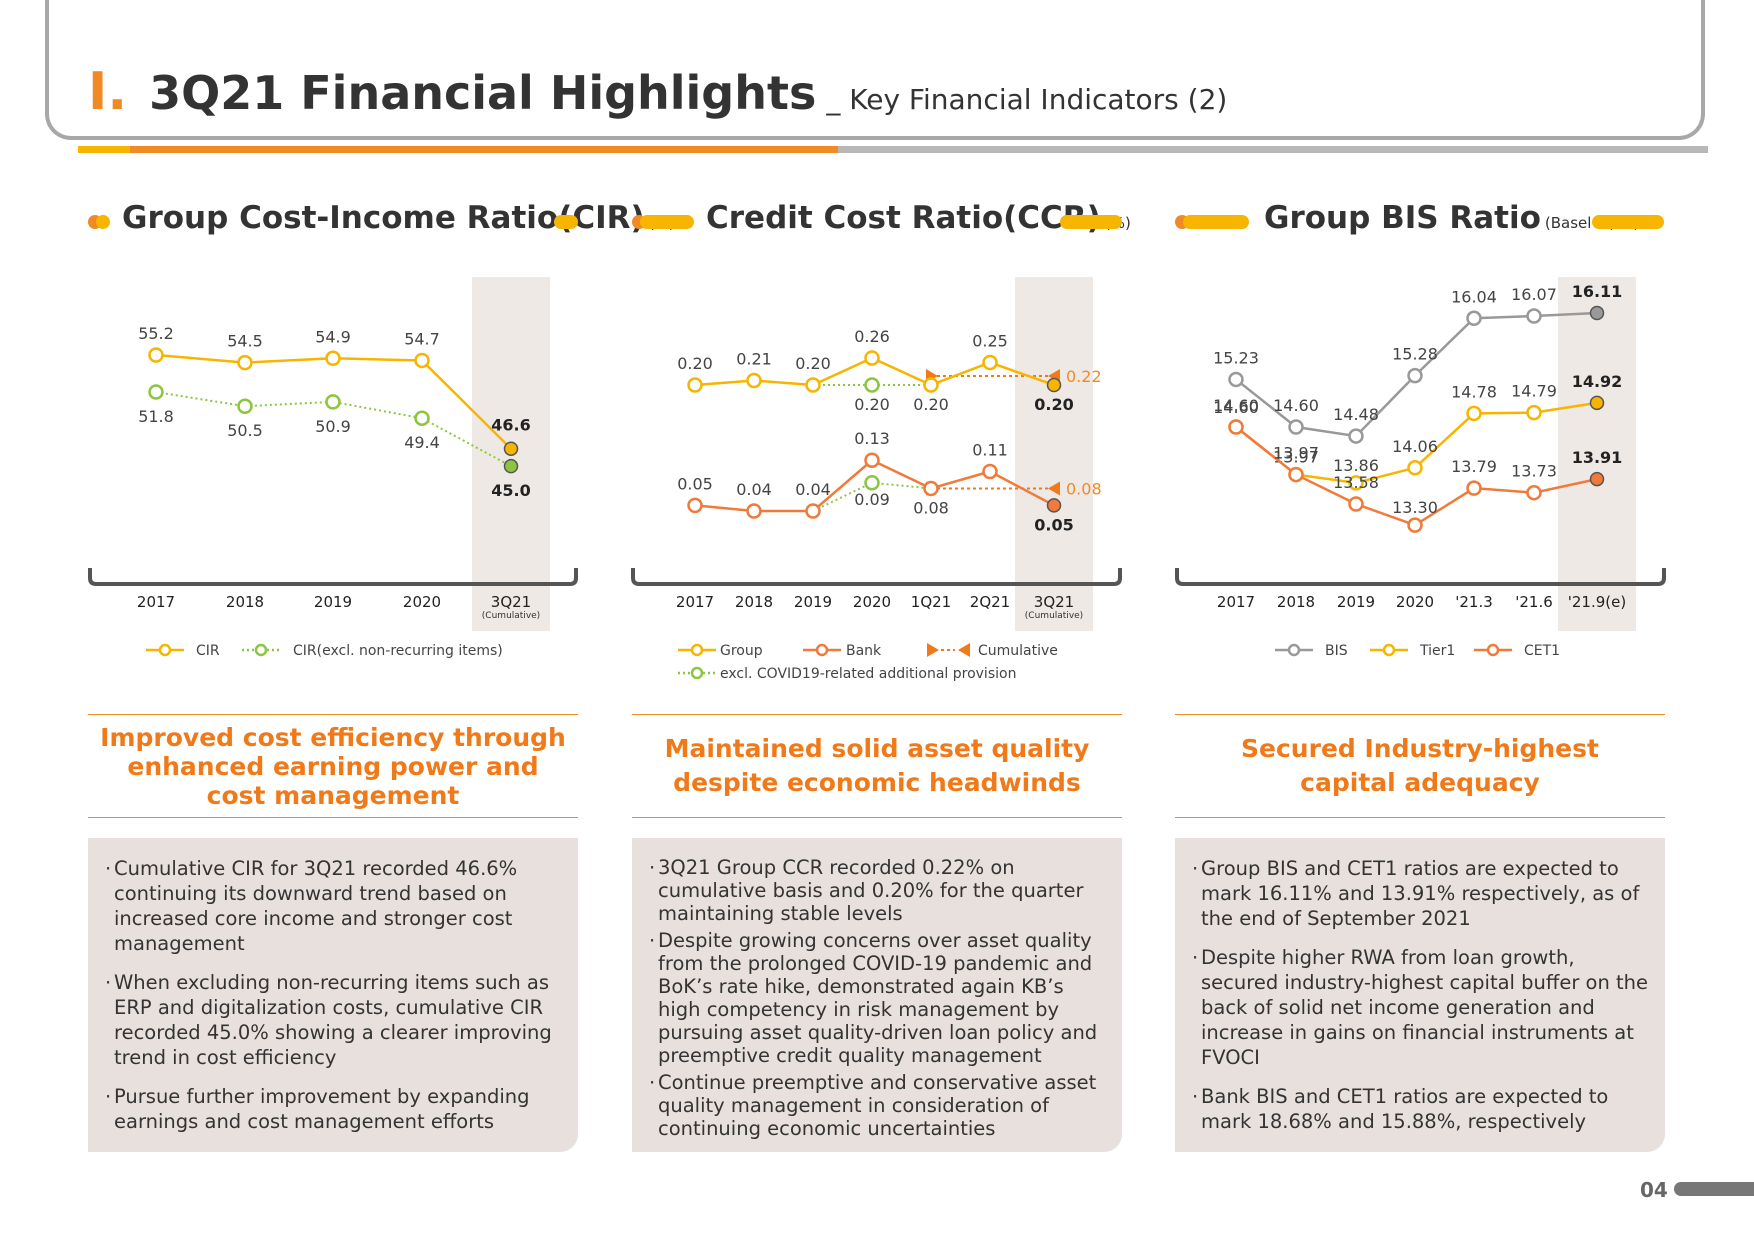 Image resolution: width=1754 pixels, height=1241 pixels. Describe the element at coordinates (245, 430) in the screenshot. I see `data-label-cir-excl: 50.5` at that location.